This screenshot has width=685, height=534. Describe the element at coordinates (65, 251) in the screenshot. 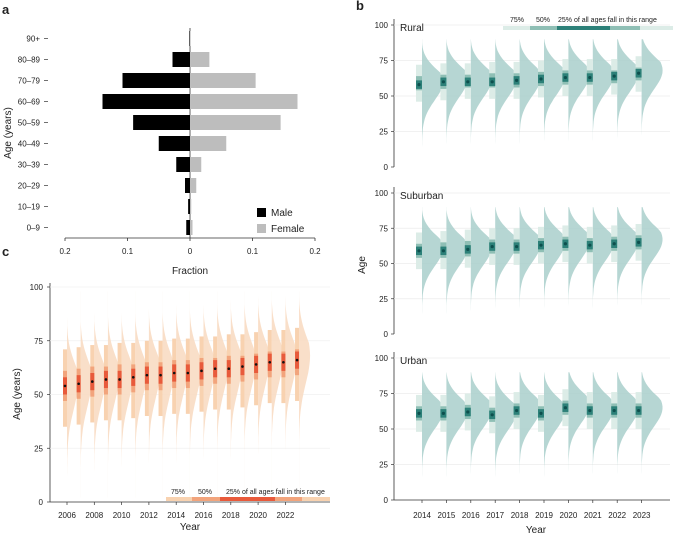

I see `x-tick-label: 0.2` at that location.